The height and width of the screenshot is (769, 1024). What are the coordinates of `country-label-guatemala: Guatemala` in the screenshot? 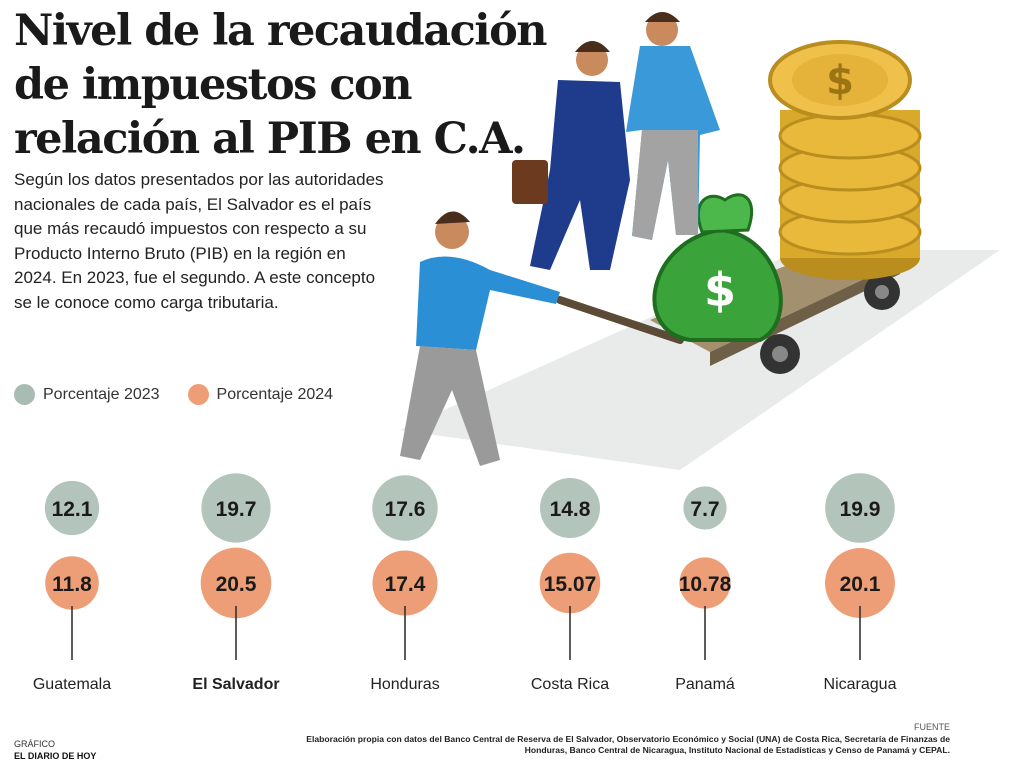 It's located at (72, 684).